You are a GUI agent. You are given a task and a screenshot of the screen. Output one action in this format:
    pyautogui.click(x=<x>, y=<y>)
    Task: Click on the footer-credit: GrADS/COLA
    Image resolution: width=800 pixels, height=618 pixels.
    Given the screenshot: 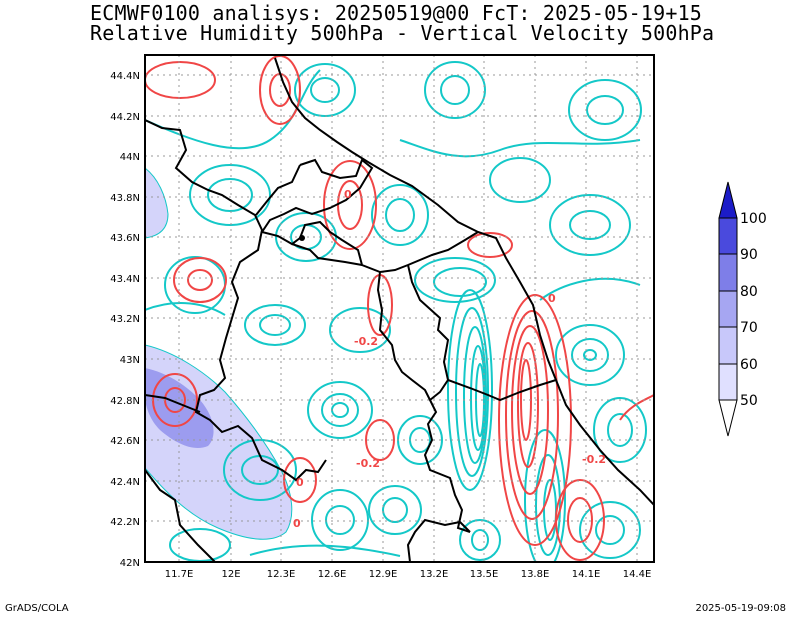 What is the action you would take?
    pyautogui.click(x=37, y=608)
    